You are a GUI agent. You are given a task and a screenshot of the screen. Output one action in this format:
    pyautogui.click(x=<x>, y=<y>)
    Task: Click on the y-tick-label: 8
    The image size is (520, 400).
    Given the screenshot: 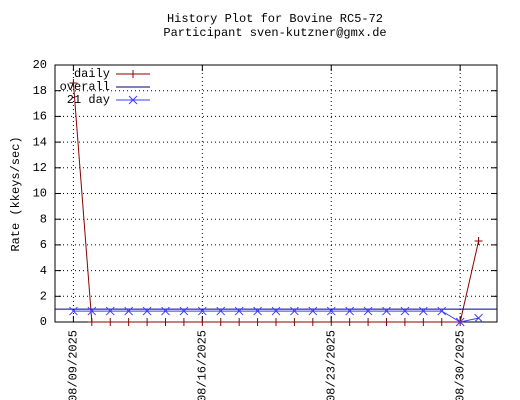 What is the action you would take?
    pyautogui.click(x=43, y=219)
    